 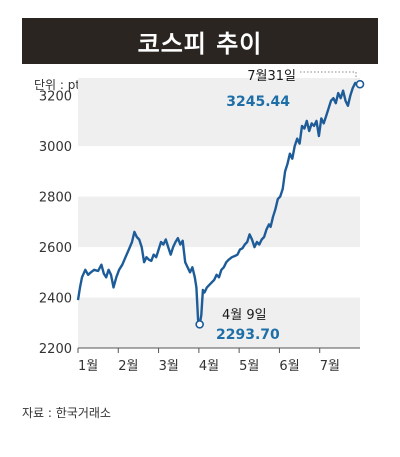 I want to click on x-tick-label: 4월, so click(x=209, y=366).